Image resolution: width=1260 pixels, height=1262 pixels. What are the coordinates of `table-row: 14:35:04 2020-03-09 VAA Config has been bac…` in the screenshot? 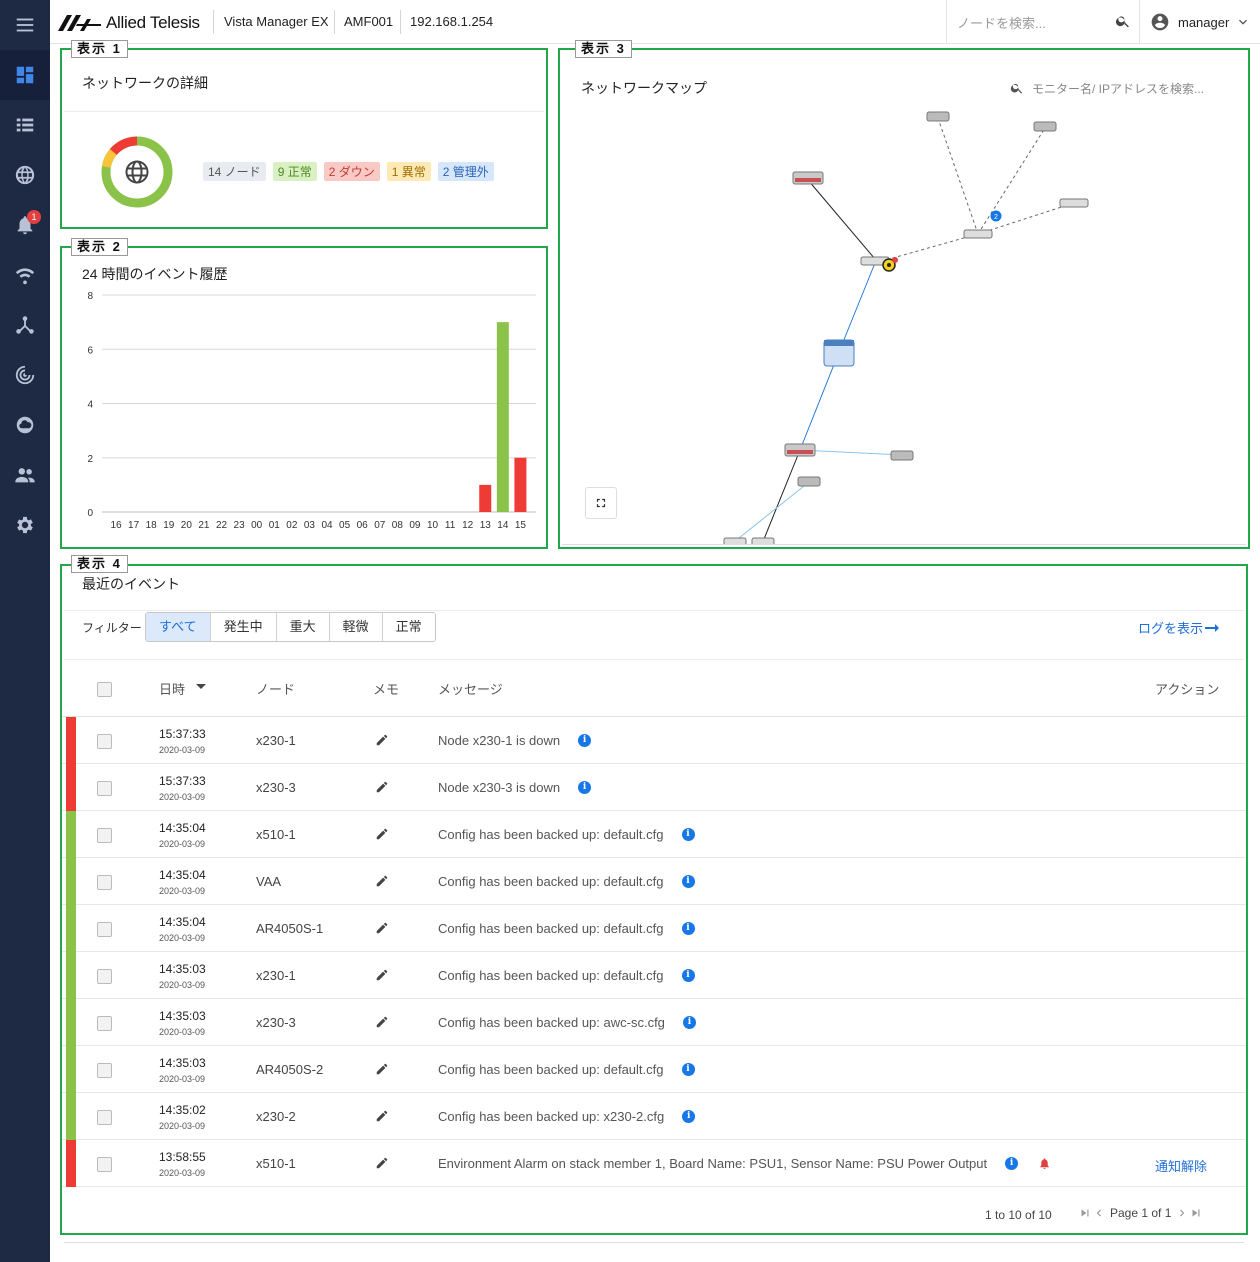 It's located at (654, 881).